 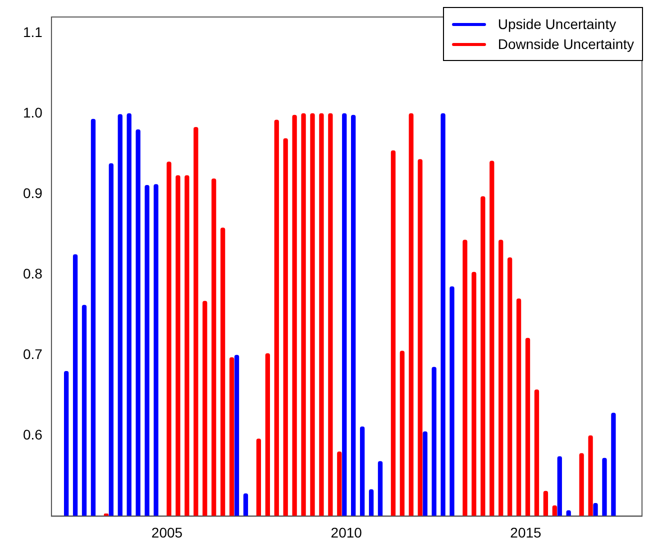 What do you see at coordinates (566, 44) in the screenshot?
I see `legend-label: Downside Uncertainty` at bounding box center [566, 44].